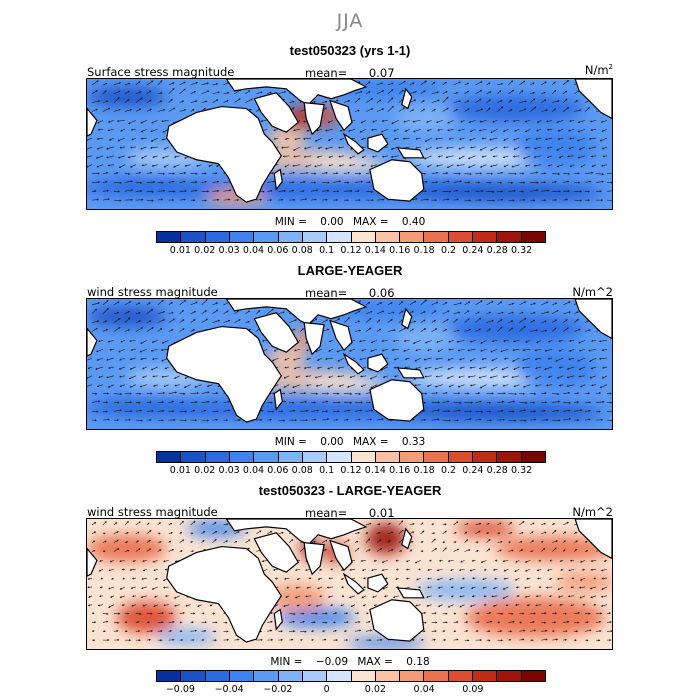 The image size is (700, 700). Describe the element at coordinates (418, 662) in the screenshot. I see `max-value: 0.18` at that location.